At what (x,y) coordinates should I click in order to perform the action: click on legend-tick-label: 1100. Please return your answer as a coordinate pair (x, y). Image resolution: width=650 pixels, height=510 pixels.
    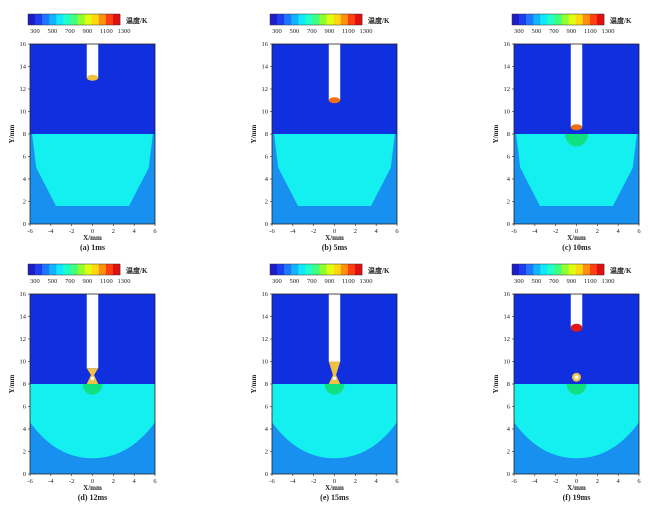
    Looking at the image, I should click on (590, 281).